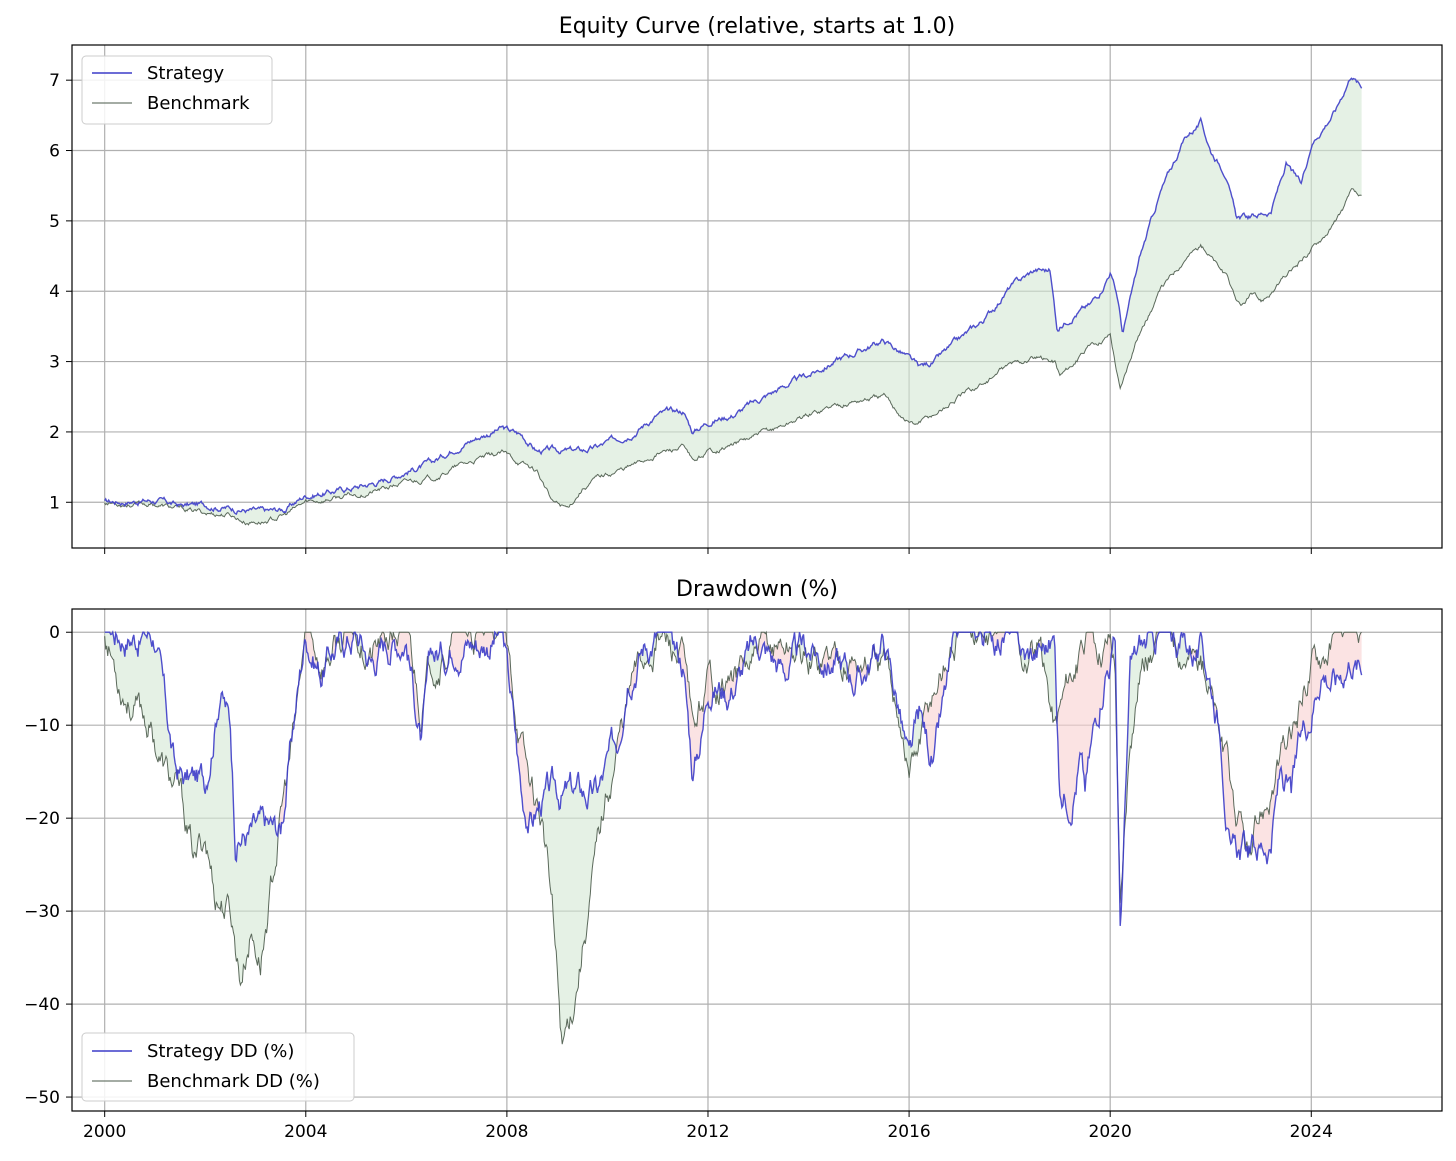 The image size is (1456, 1161). Describe the element at coordinates (54, 81) in the screenshot. I see `y-tick-label: 7` at that location.